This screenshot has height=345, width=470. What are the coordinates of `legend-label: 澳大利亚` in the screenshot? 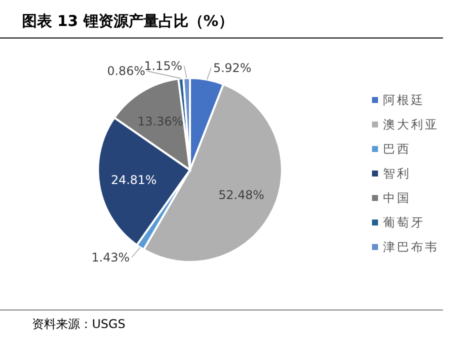 It's located at (411, 125).